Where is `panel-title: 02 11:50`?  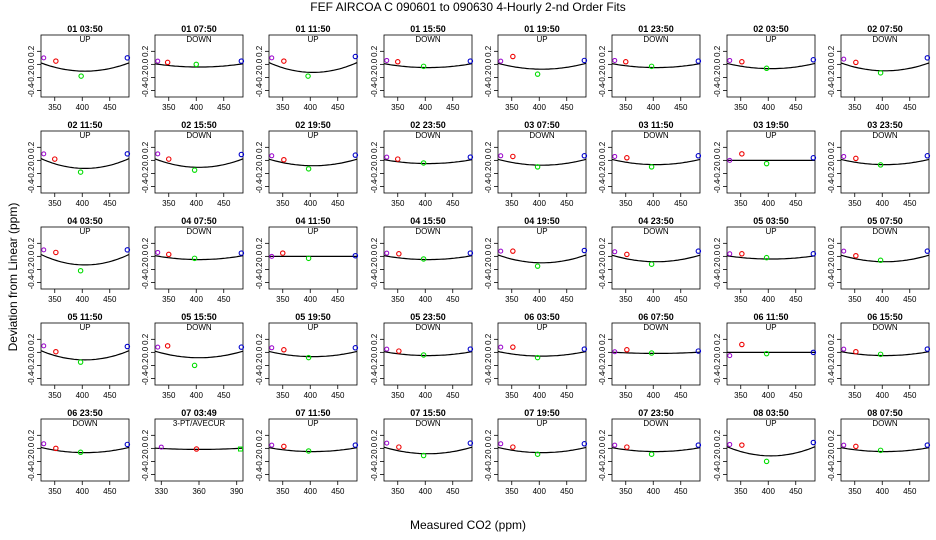
panel-title: 02 11:50 is located at coordinates (84, 125).